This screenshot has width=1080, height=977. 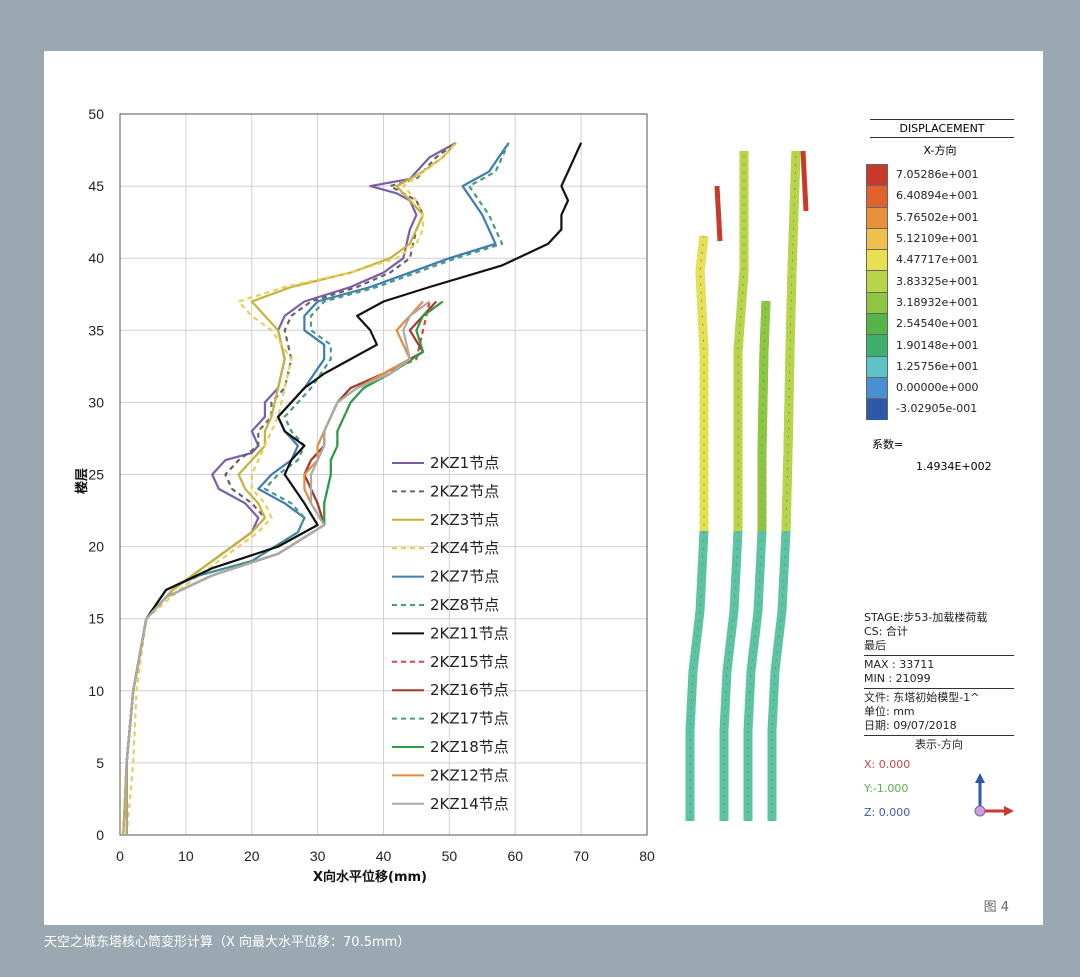 I want to click on contour-value-0: 7.05286e+001, so click(x=937, y=175).